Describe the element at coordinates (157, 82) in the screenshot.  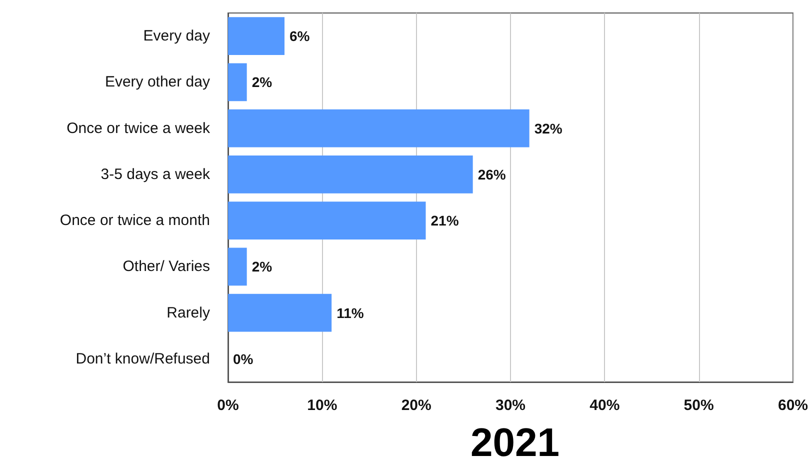
I see `y-tick-label: Every other day` at that location.